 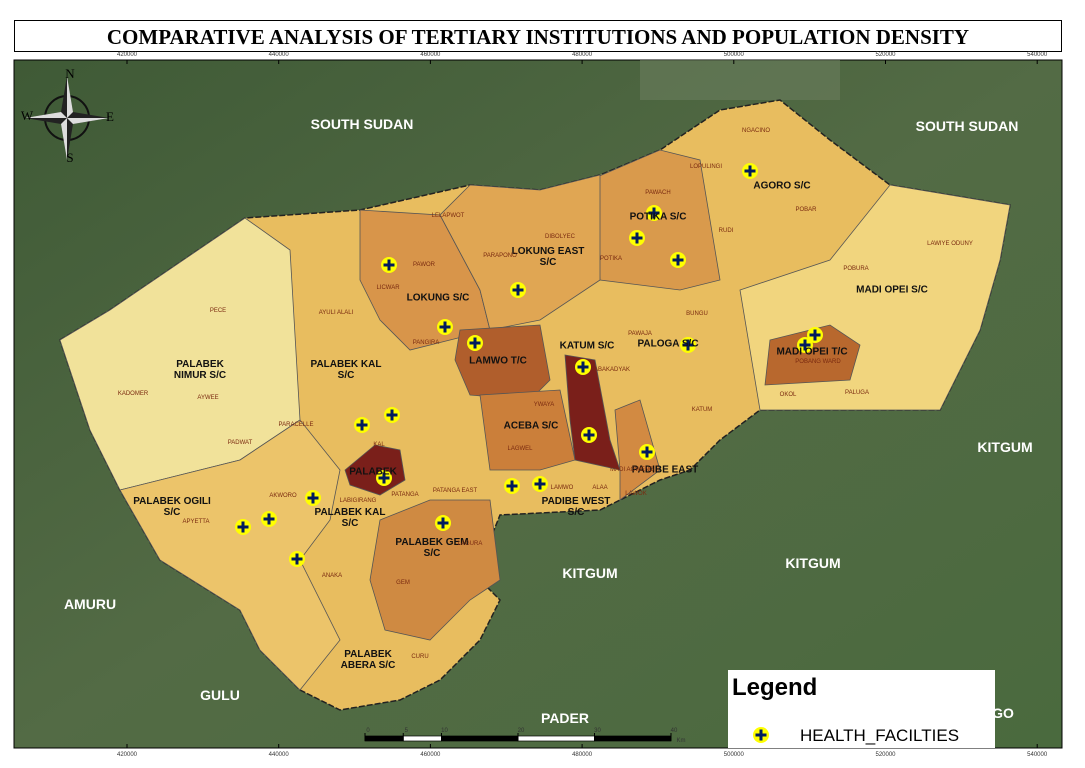 What do you see at coordinates (368, 660) in the screenshot?
I see `subcounty-label: PALABEK ABERA S/C` at bounding box center [368, 660].